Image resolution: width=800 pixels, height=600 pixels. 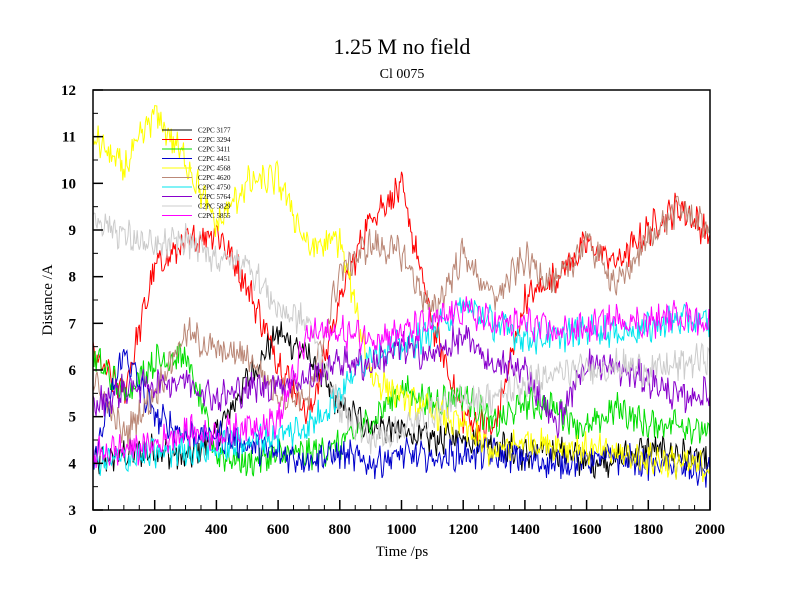 I want to click on y-tick-label: 5, so click(x=73, y=418).